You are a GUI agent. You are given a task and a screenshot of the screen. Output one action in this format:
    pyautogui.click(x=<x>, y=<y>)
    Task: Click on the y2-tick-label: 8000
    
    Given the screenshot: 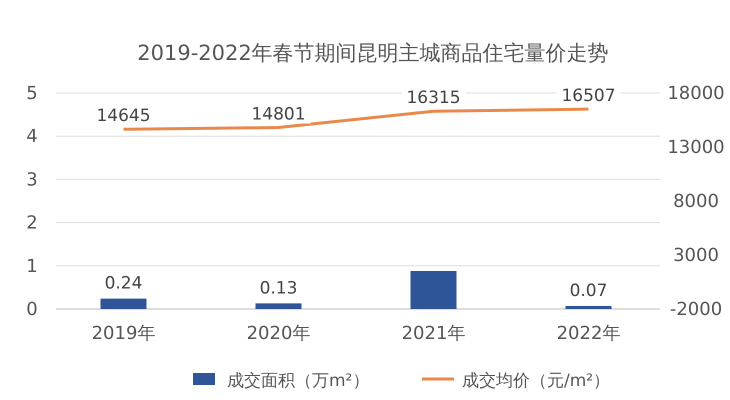 What is the action you would take?
    pyautogui.click(x=696, y=201)
    